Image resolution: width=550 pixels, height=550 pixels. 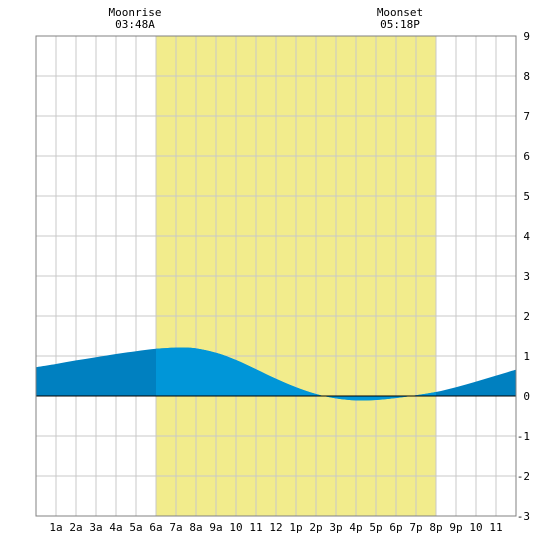 I want to click on moonset-label: Moonset, so click(x=400, y=12).